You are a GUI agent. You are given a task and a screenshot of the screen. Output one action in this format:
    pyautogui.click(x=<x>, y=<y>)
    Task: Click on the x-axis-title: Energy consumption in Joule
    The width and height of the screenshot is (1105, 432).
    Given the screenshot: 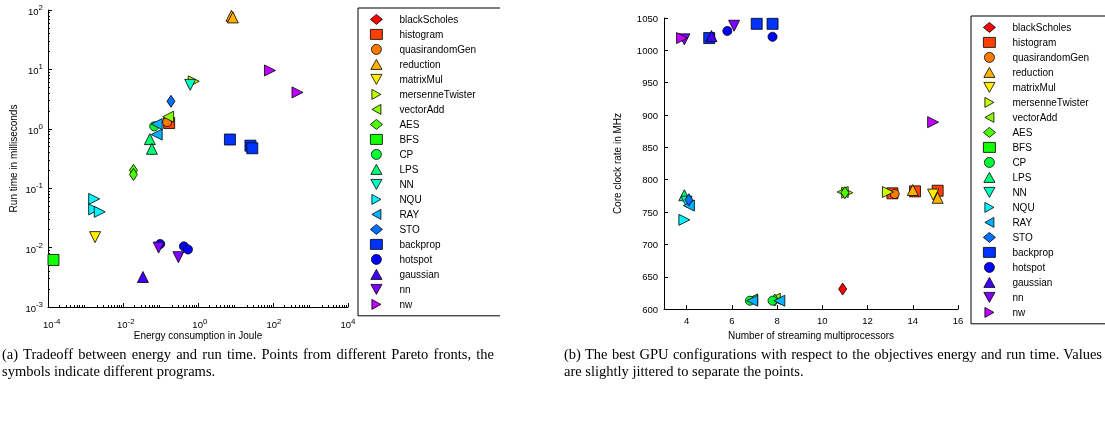 What is the action you would take?
    pyautogui.click(x=198, y=335)
    